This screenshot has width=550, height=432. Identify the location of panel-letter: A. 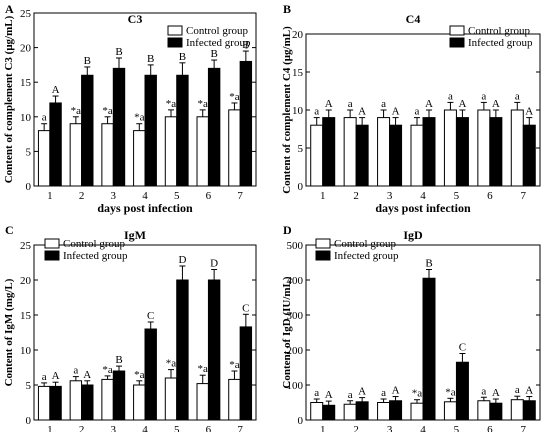
(9, 9).